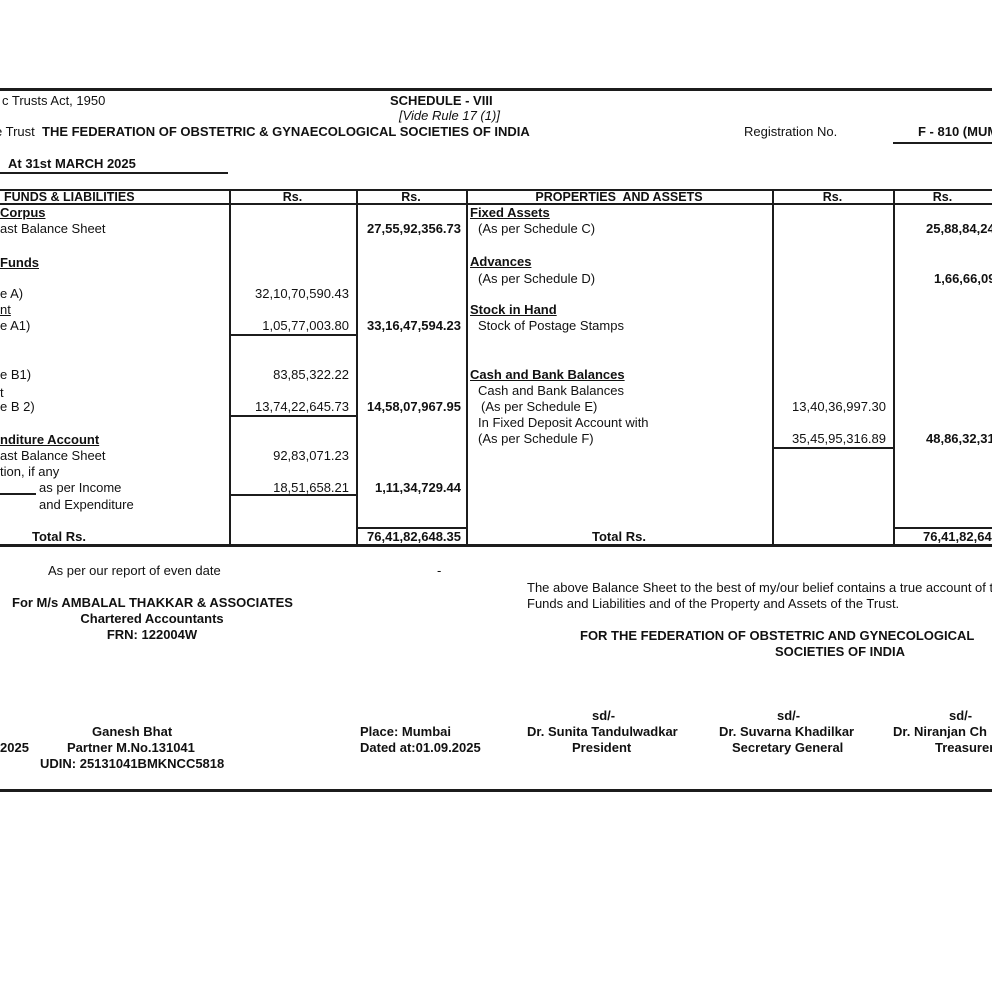  Describe the element at coordinates (957, 536) in the screenshot. I see `assets-total-amount-fragment: 76,41,82,64` at that location.